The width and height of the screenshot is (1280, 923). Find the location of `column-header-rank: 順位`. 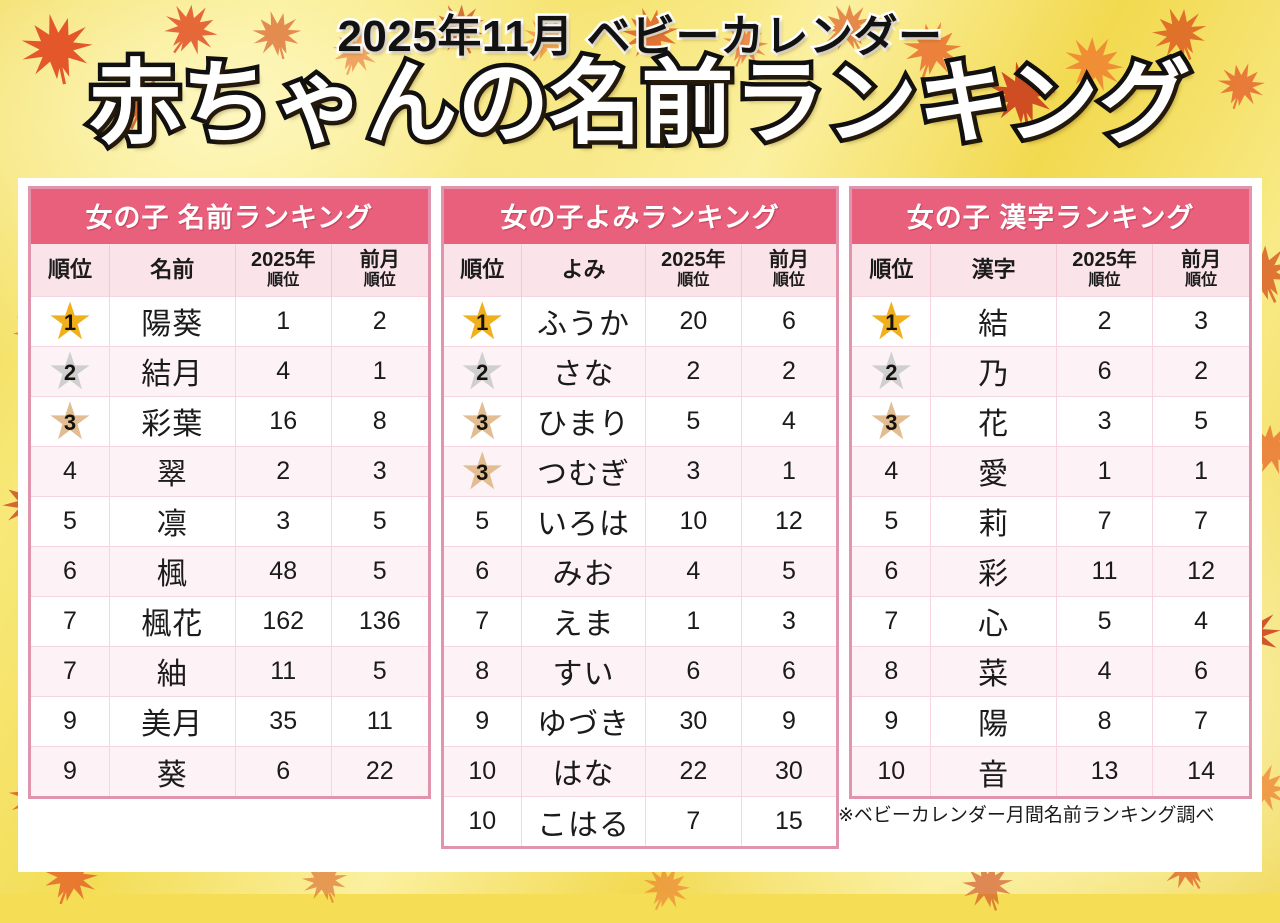

column-header-rank: 順位 is located at coordinates (70, 270).